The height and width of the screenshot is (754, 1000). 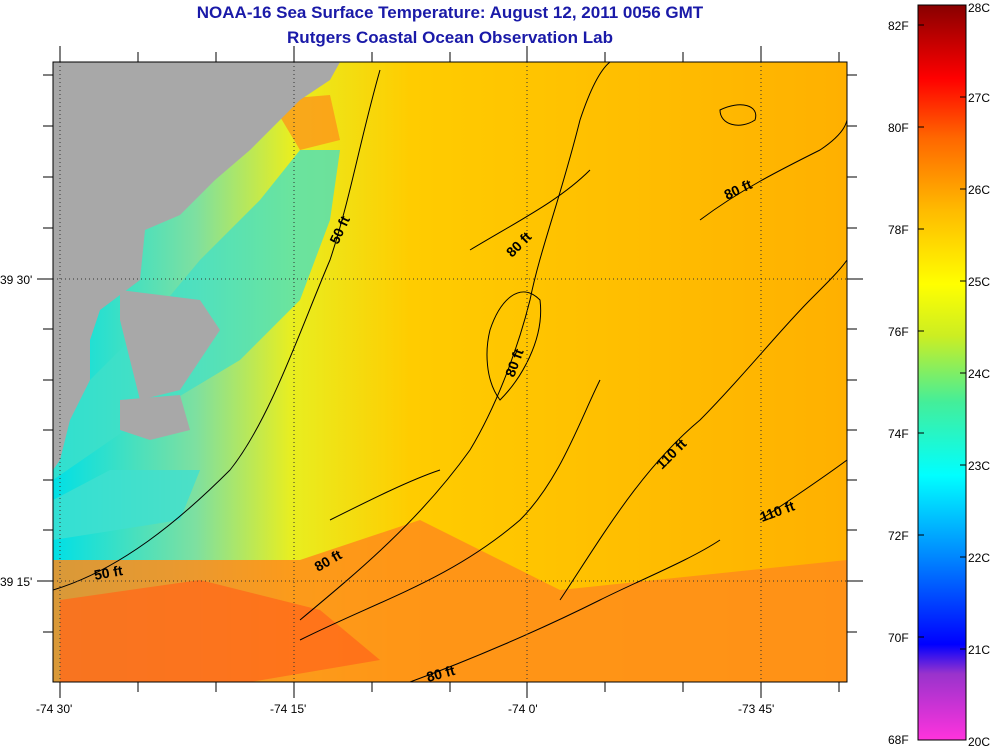 I want to click on colorbar-label-c: 20C, so click(x=979, y=742).